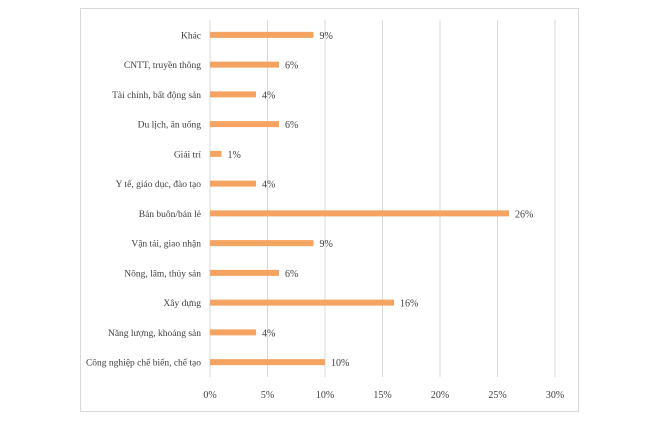  I want to click on data-label: 10%, so click(340, 363).